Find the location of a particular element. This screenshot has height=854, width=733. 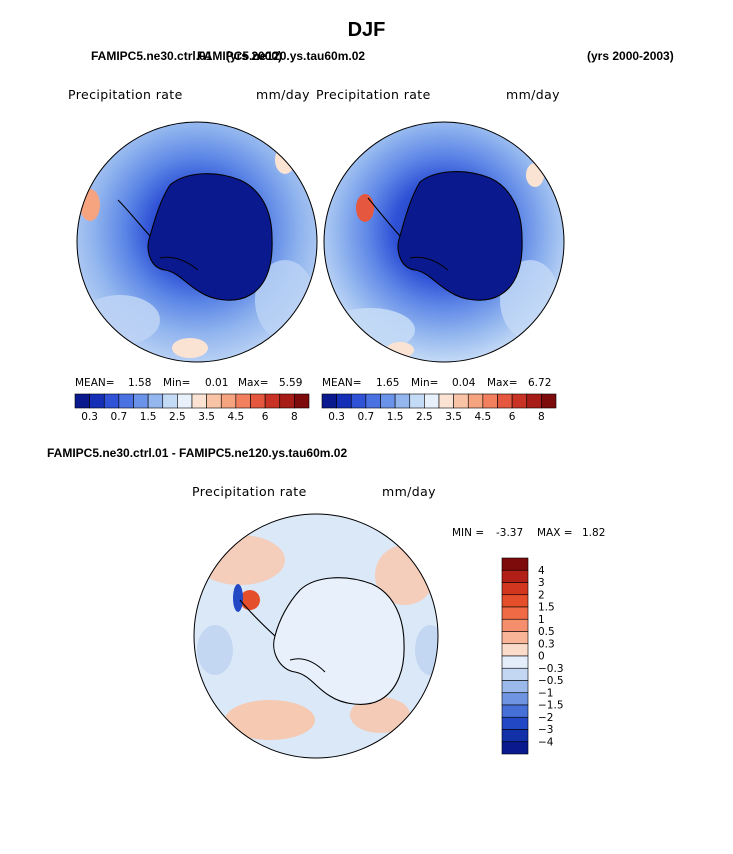

panel2-mean-label: MEAN= is located at coordinates (342, 383).